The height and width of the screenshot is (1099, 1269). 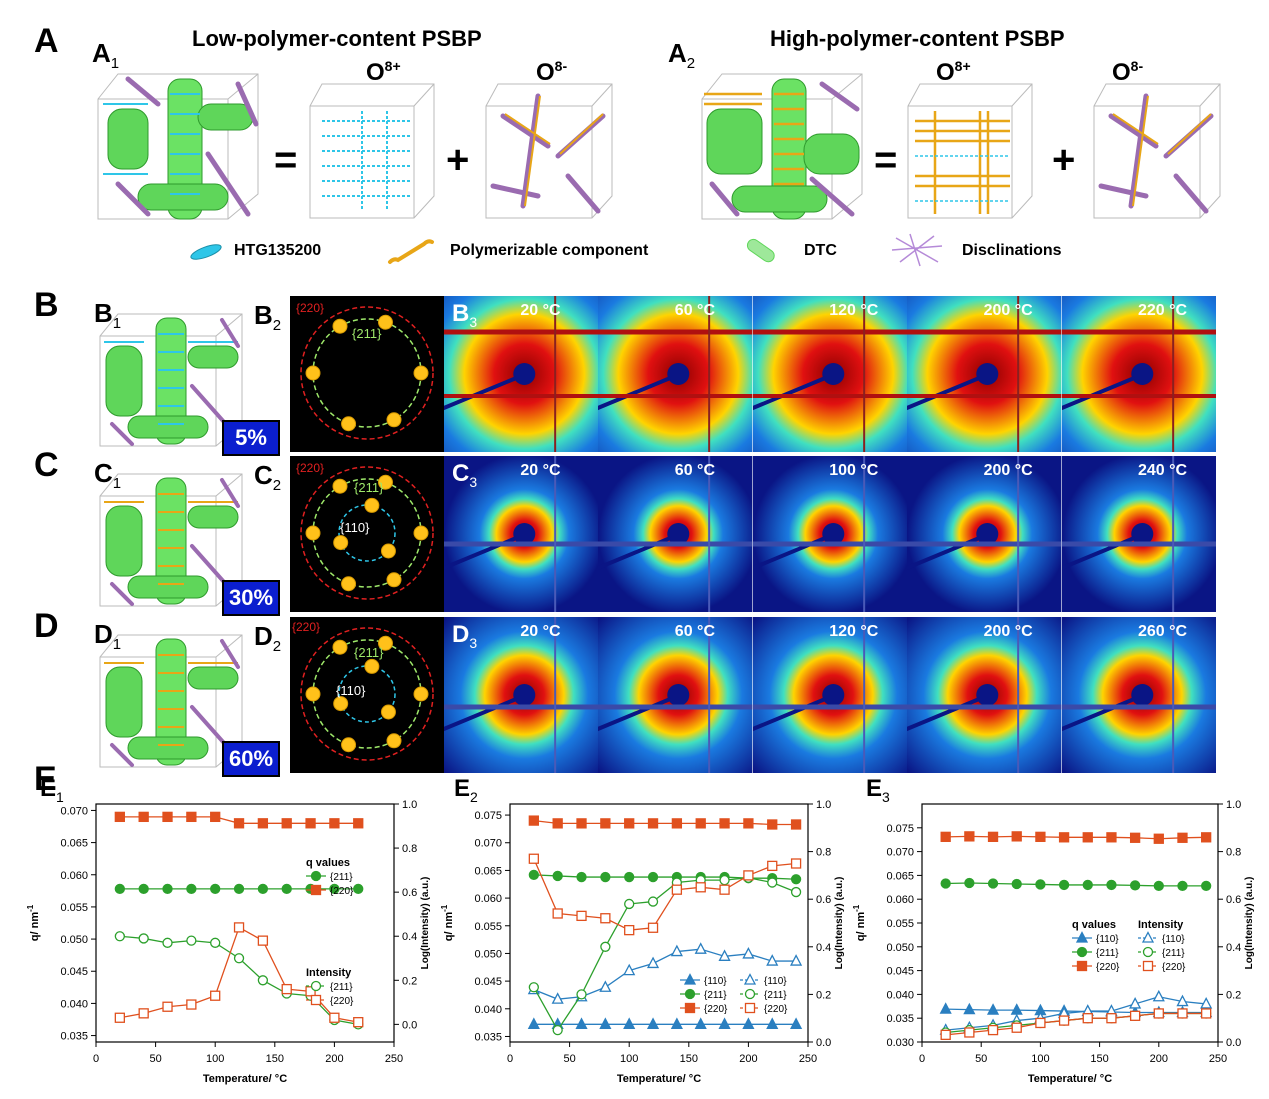 What do you see at coordinates (74, 972) in the screenshot?
I see `y-left-tick-label: 0.045` at bounding box center [74, 972].